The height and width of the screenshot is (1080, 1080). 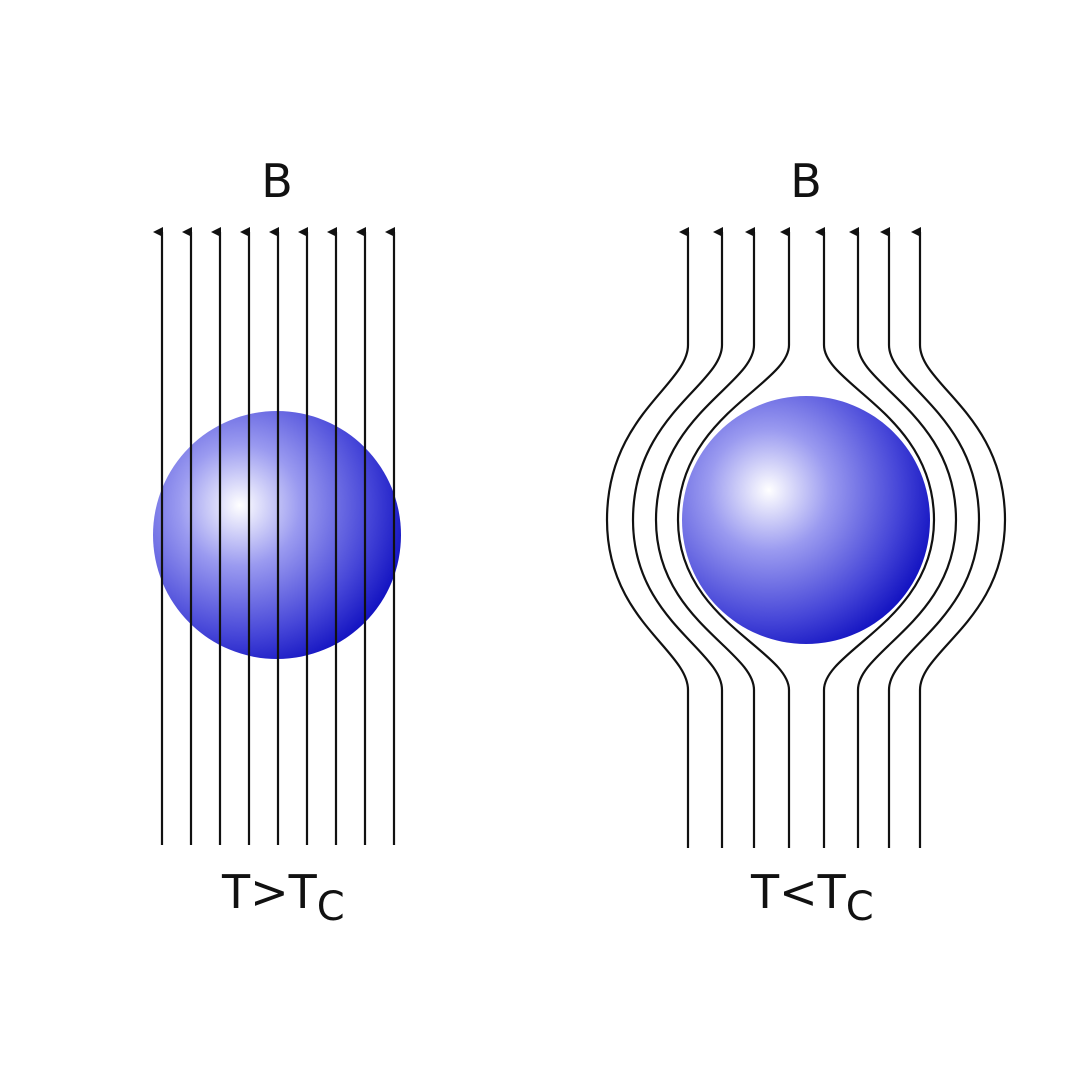 I want to click on right-field-label: B, so click(x=806, y=181).